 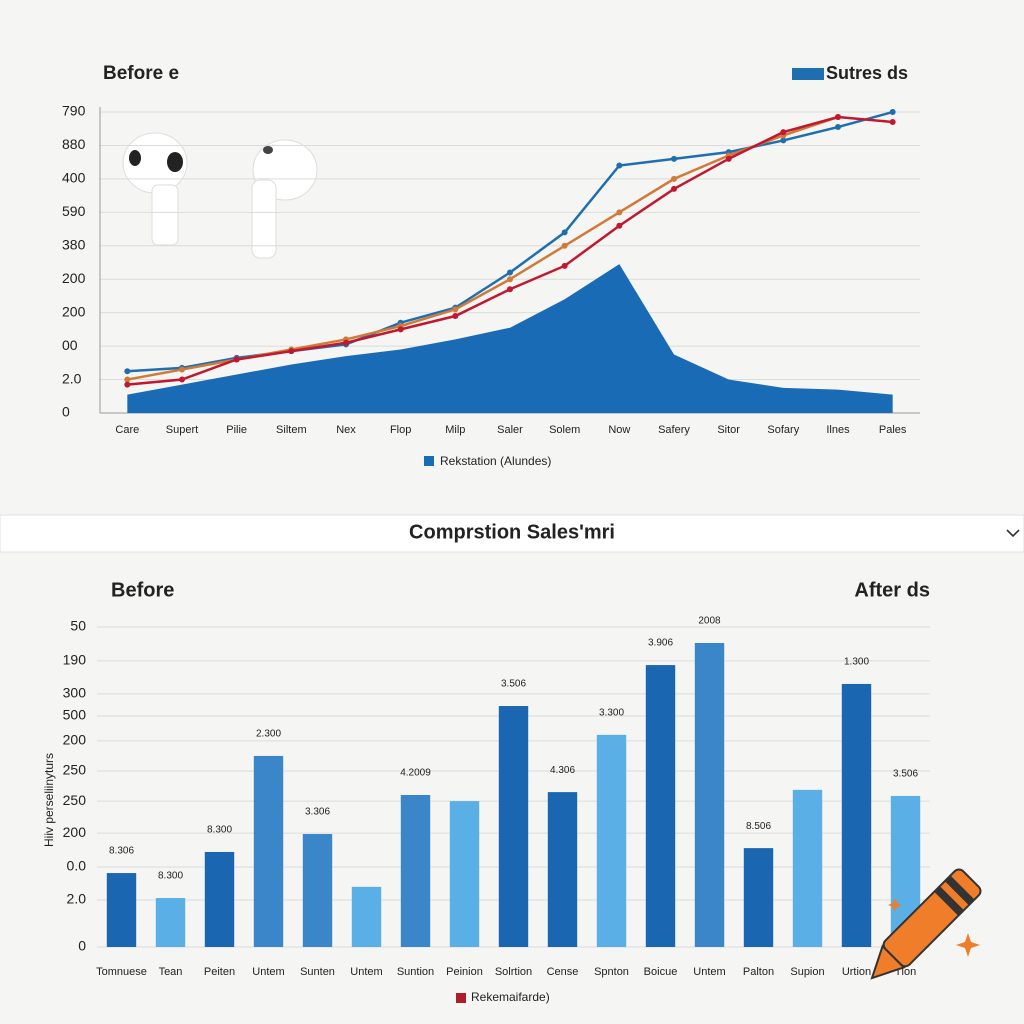 I want to click on bar-annotation: 1.300, so click(x=856, y=662).